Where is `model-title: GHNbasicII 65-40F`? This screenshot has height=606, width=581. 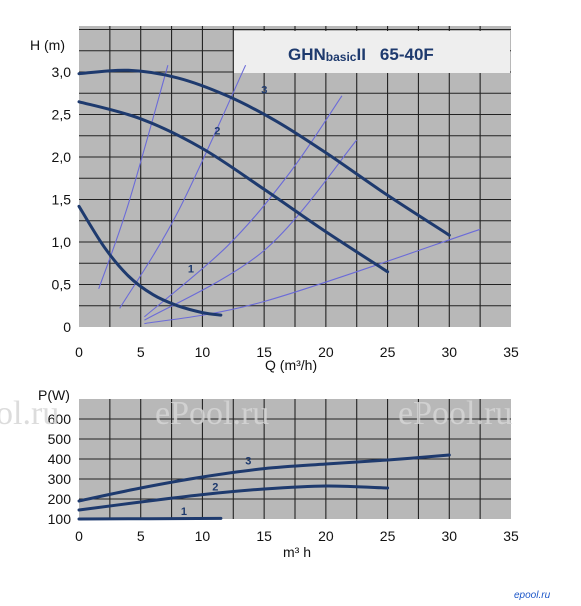 model-title: GHNbasicII 65-40F is located at coordinates (361, 54).